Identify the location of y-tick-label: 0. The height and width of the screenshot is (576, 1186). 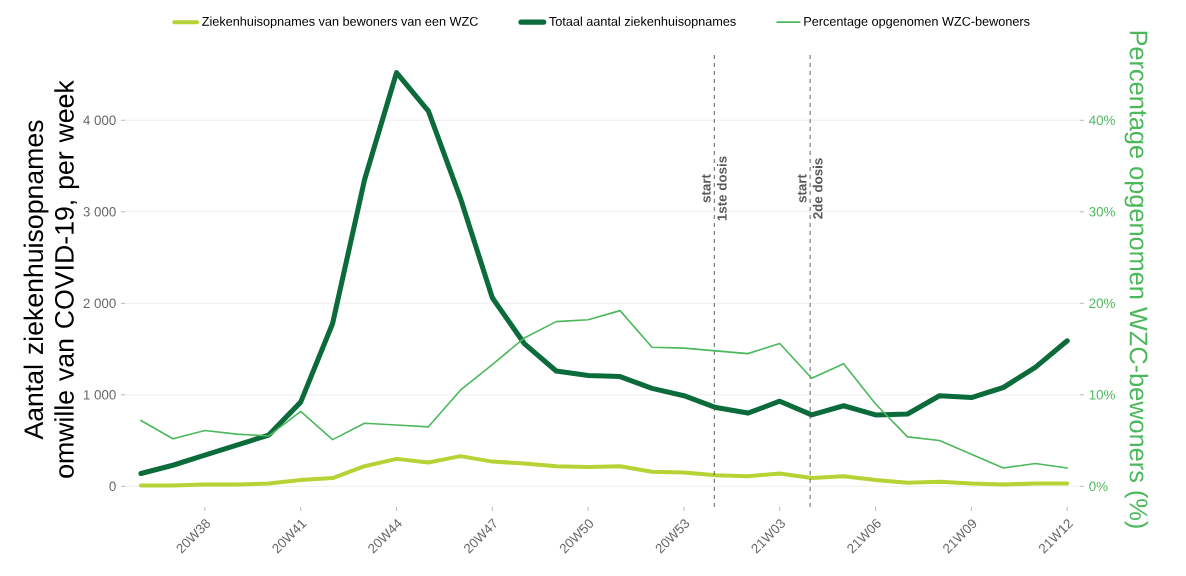
(112, 486).